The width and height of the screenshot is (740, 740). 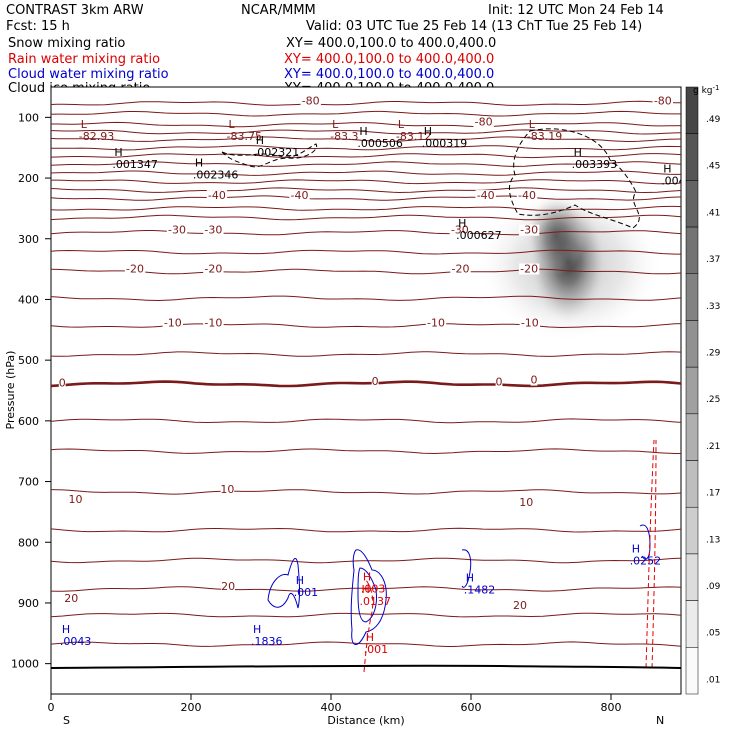 I want to click on field-cloudwater-label: Cloud water mixing ratio, so click(x=88, y=74).